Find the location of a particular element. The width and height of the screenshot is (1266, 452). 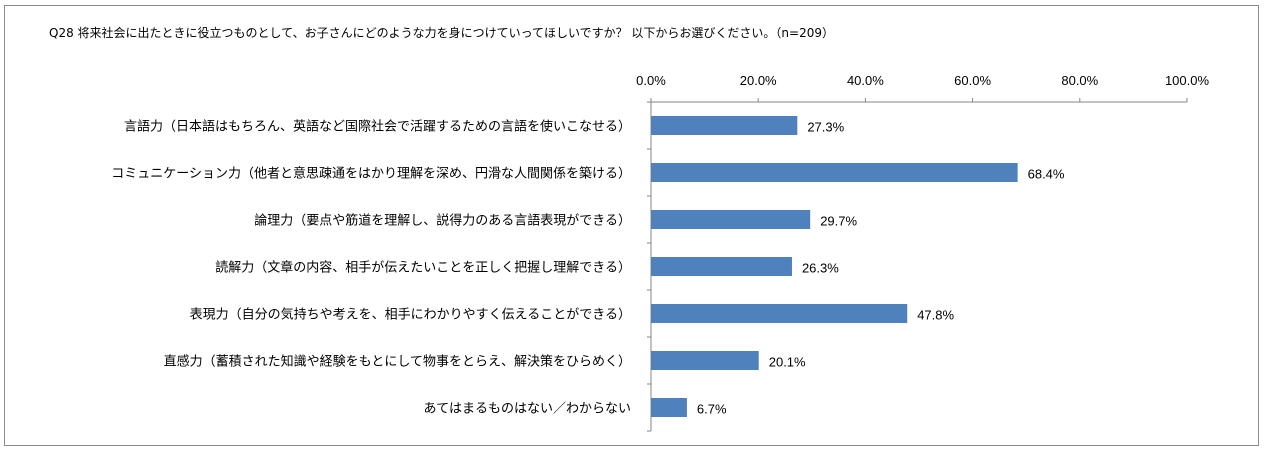

x-tick-label: 100.0% is located at coordinates (1187, 80).